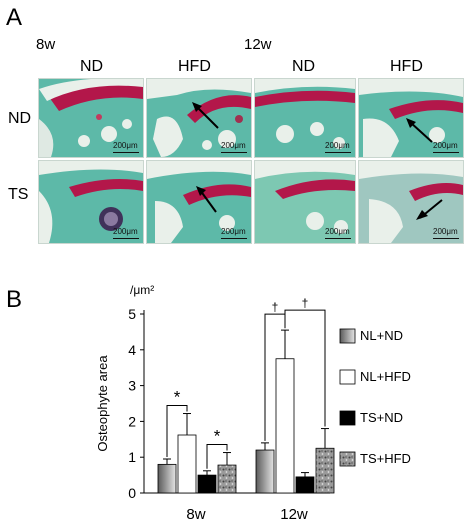 The width and height of the screenshot is (470, 526). I want to click on bar-nl-hfd-8w, so click(187, 464).